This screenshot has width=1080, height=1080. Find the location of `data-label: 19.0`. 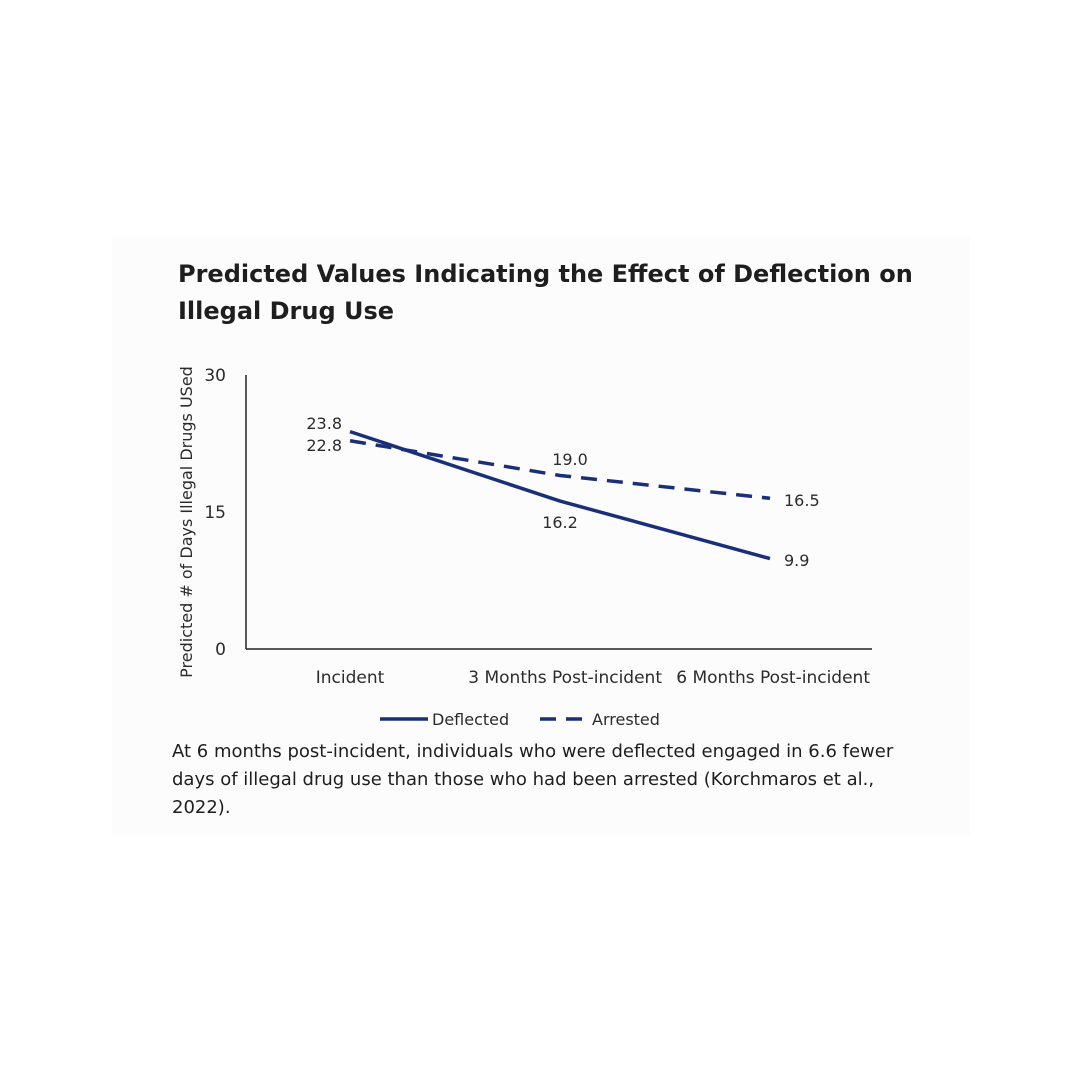

data-label: 19.0 is located at coordinates (570, 459).